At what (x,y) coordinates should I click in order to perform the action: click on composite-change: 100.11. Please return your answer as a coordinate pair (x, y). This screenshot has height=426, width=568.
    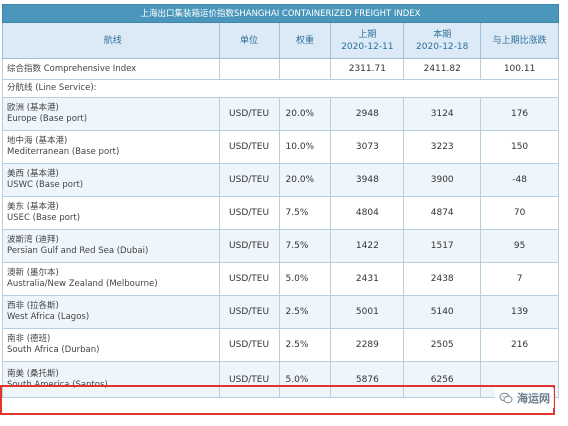
    Looking at the image, I should click on (519, 69).